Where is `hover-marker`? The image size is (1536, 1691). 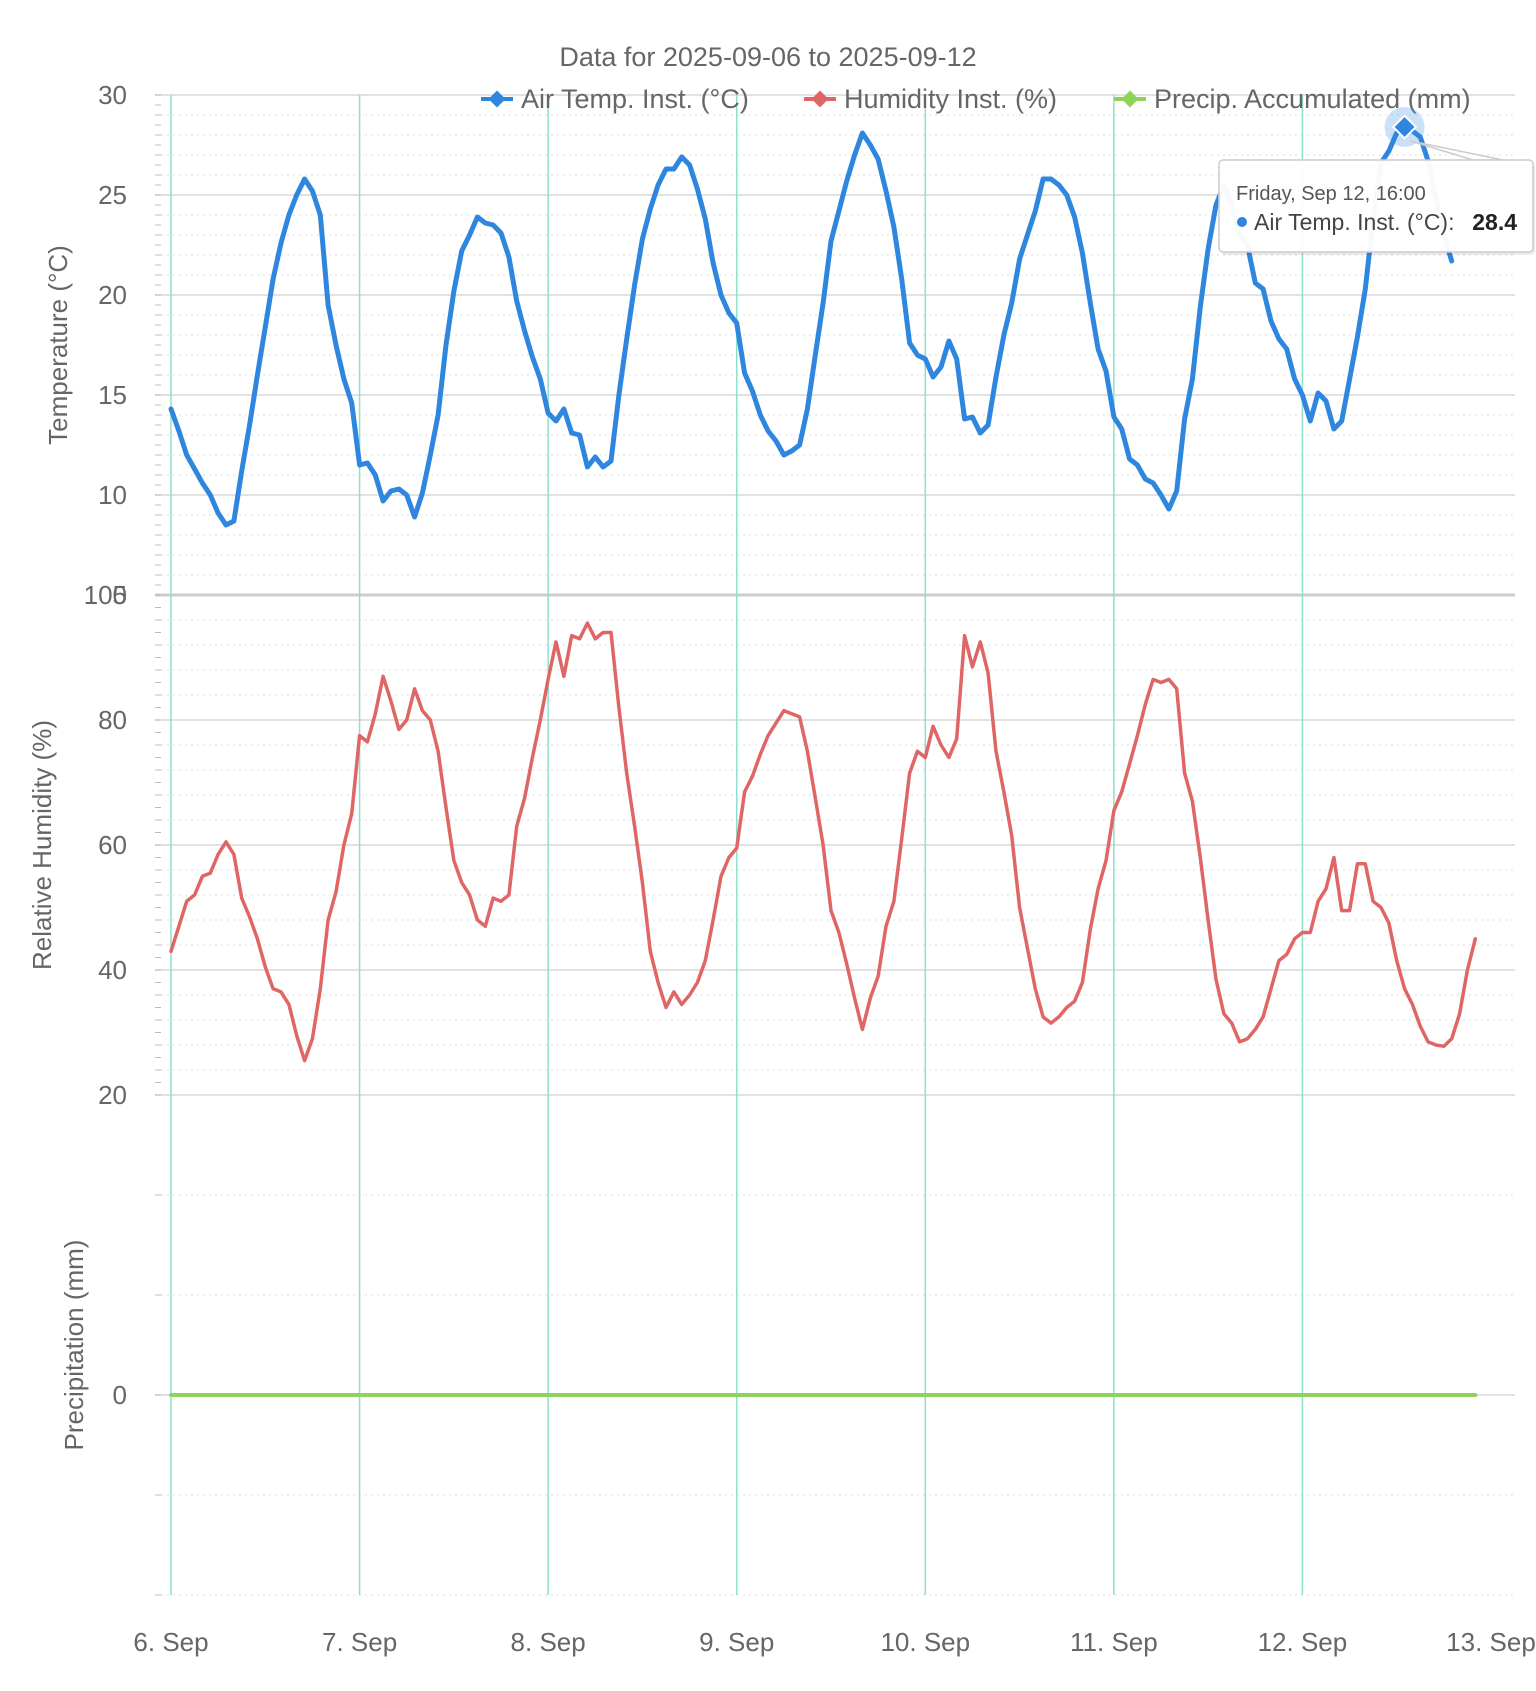
hover-marker is located at coordinates (1404, 127).